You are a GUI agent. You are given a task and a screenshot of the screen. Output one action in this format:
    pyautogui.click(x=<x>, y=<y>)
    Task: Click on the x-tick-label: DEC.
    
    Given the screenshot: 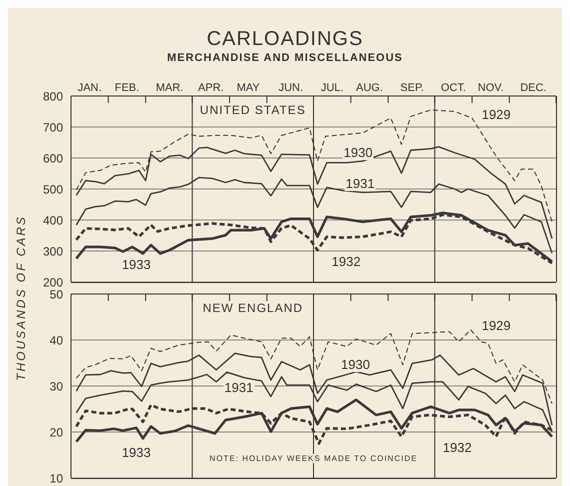 What is the action you would take?
    pyautogui.click(x=533, y=88)
    